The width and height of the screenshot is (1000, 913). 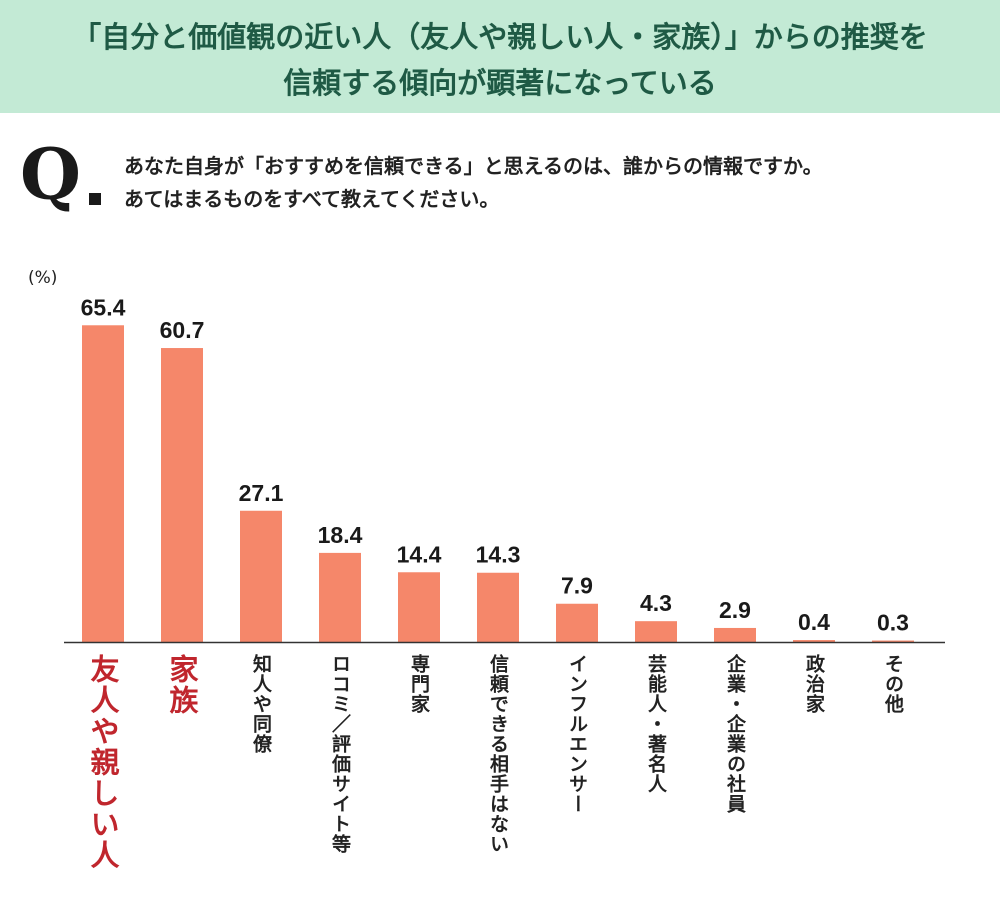 What do you see at coordinates (340, 535) in the screenshot?
I see `data-label: 18.4` at bounding box center [340, 535].